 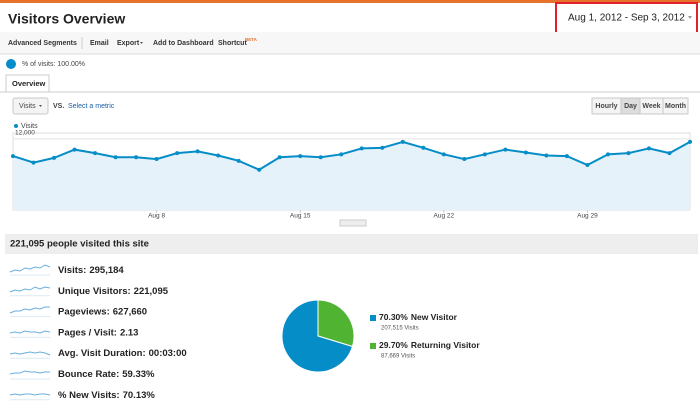 I want to click on metric: Pageviews: 627,660, so click(x=102, y=311).